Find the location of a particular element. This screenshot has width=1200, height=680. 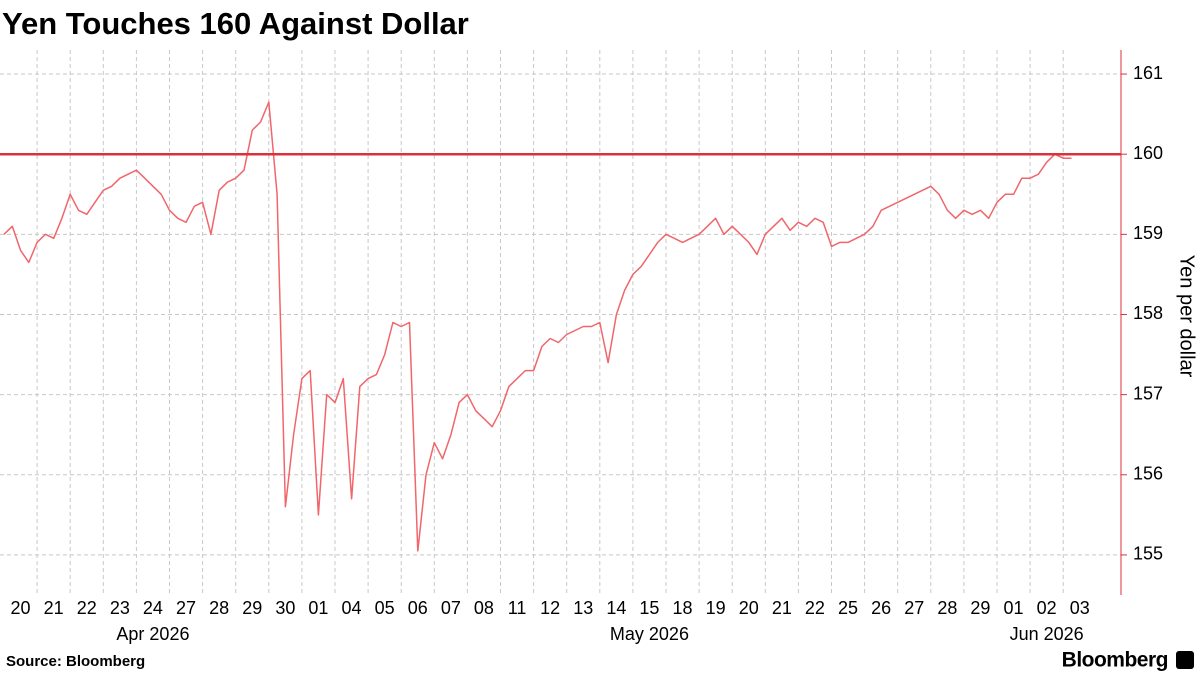

y-tick-label: 156 is located at coordinates (1148, 474).